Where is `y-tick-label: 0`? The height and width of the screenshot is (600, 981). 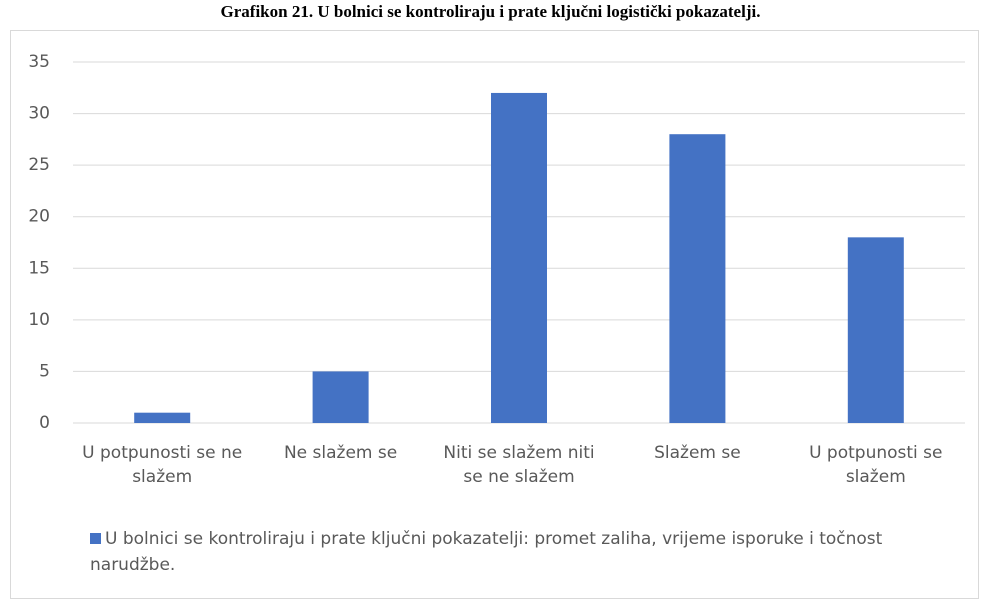
y-tick-label: 0 is located at coordinates (44, 423).